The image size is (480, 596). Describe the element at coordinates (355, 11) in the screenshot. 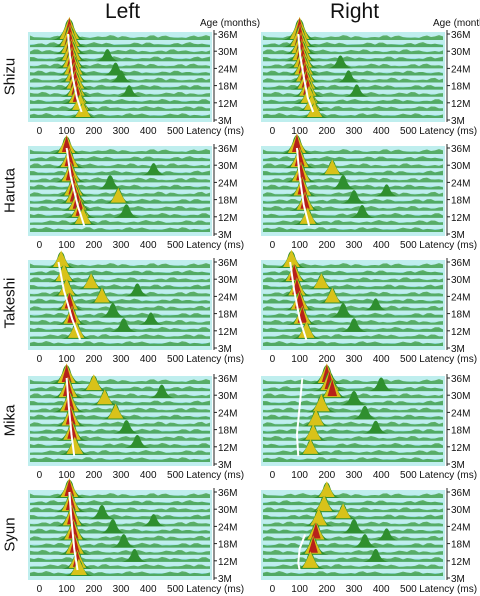

I see `column-title-right: Right` at that location.